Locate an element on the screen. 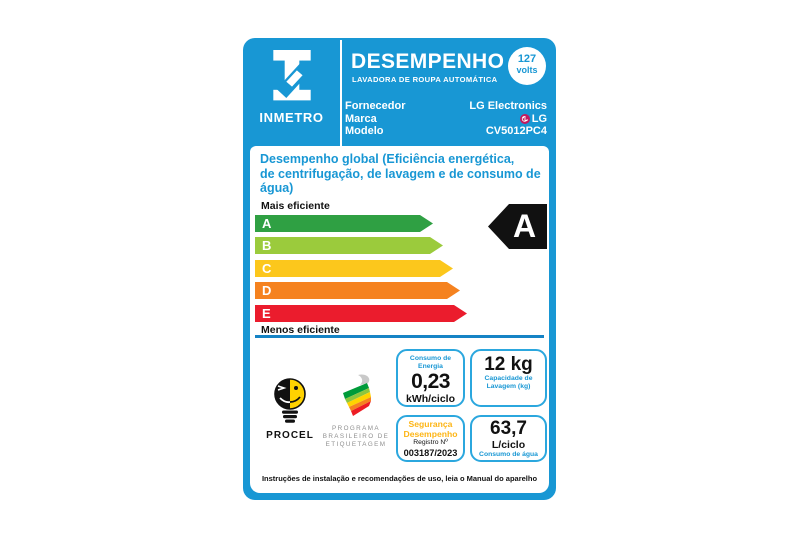  pbe-logo-block: PROGRAMA BRASILEIRO DE ETIQUETAGEM is located at coordinates (356, 411).